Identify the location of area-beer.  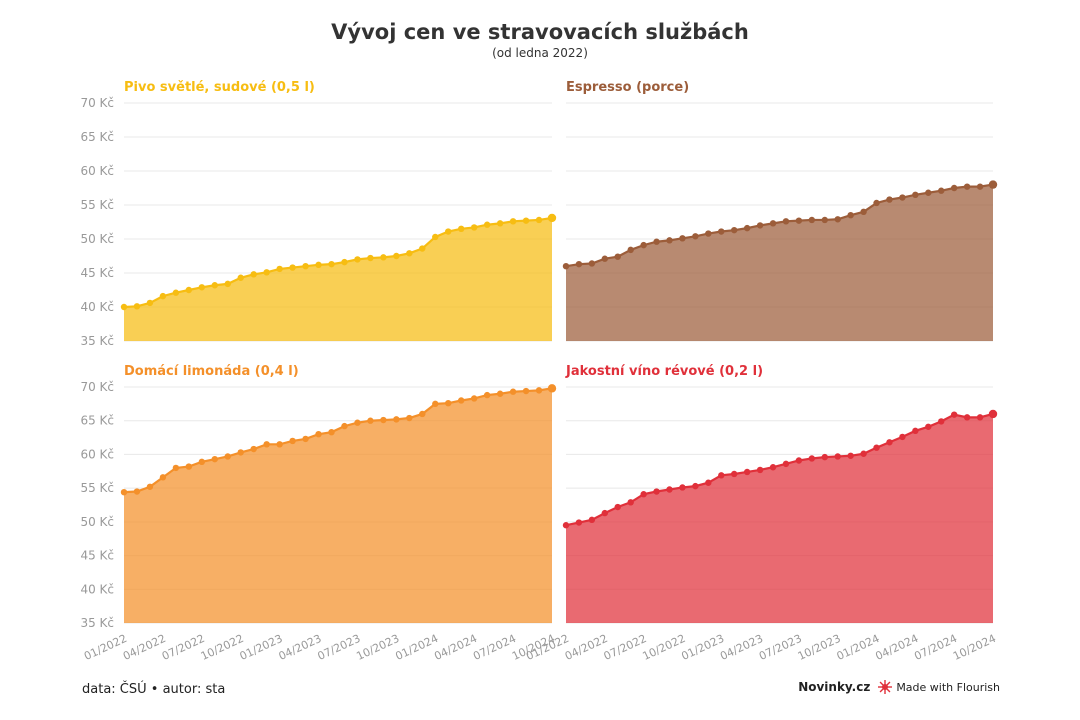
(338, 279).